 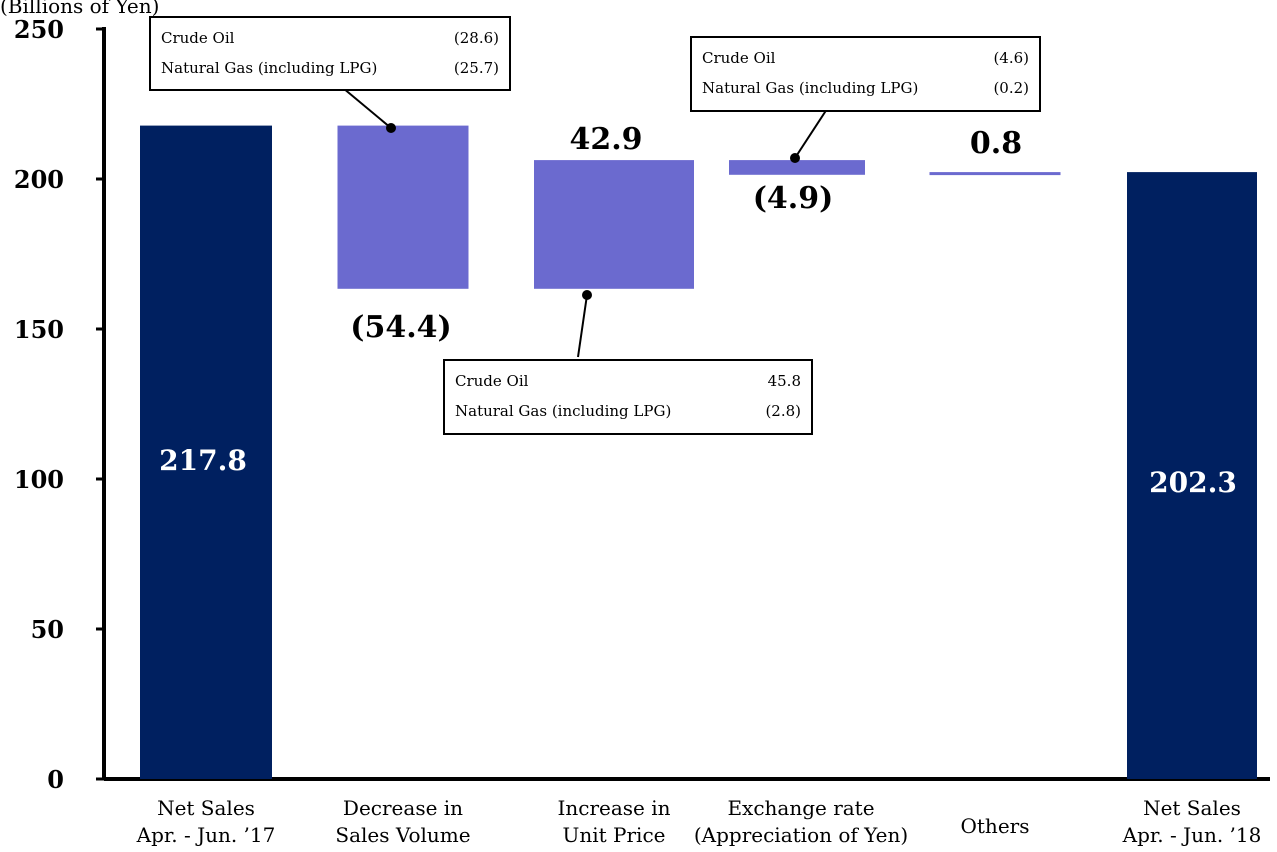 What do you see at coordinates (47, 629) in the screenshot?
I see `y-tick-label: 50` at bounding box center [47, 629].